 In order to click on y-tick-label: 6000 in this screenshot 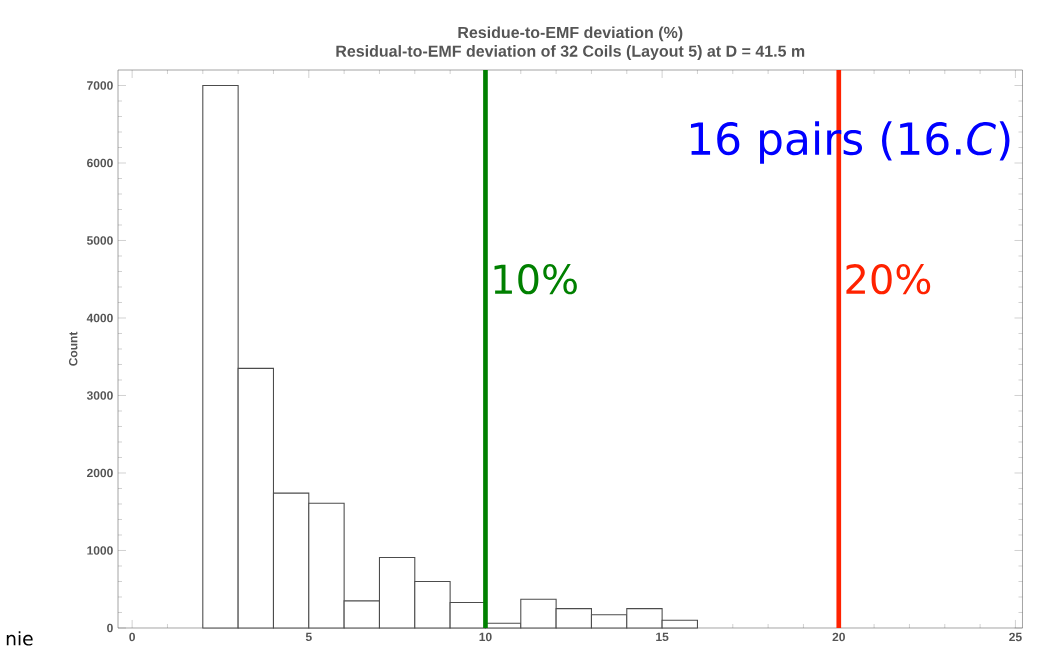, I will do `click(100, 163)`.